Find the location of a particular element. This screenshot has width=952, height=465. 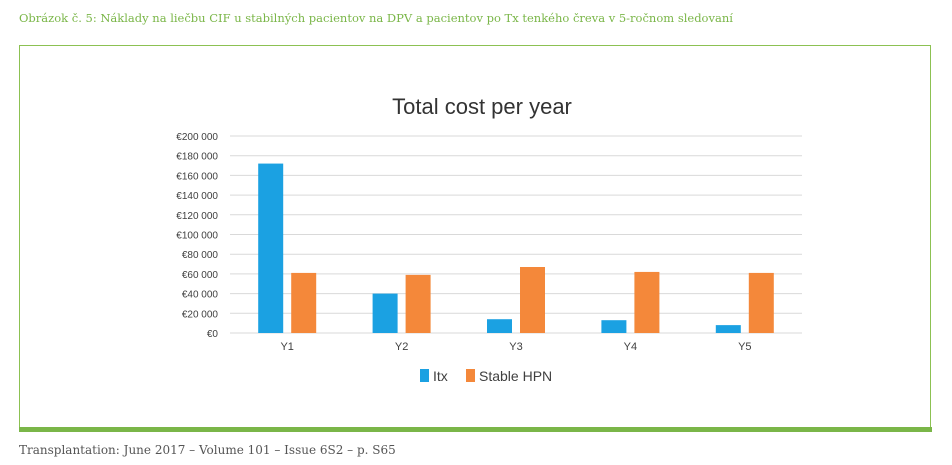

legend: Itx Stable HPN is located at coordinates (486, 376).